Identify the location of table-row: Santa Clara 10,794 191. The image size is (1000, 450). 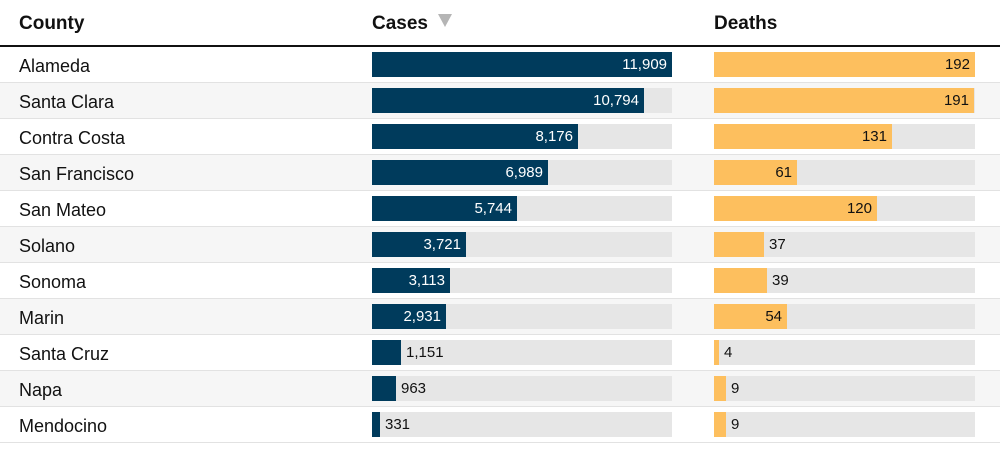
(500, 101).